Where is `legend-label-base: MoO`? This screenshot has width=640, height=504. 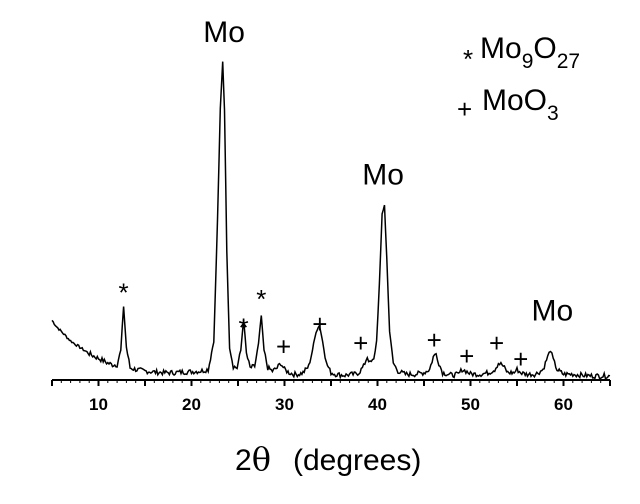
legend-label-base: MoO is located at coordinates (514, 100).